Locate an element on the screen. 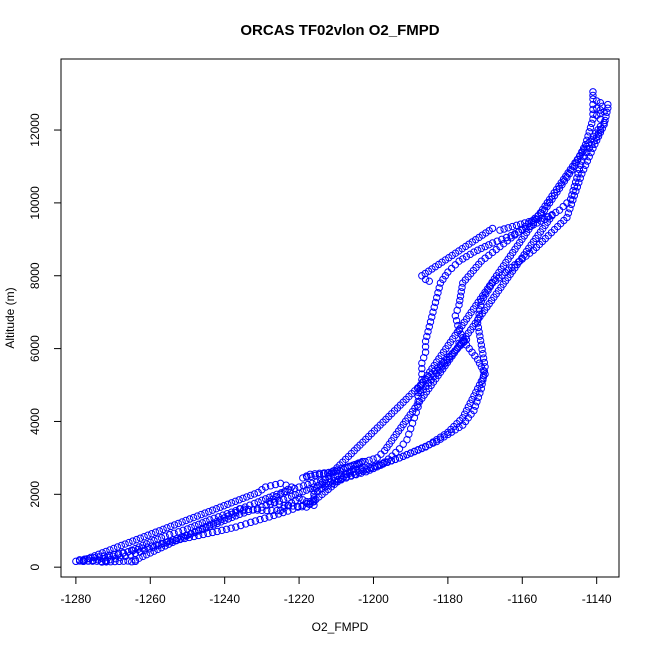 The height and width of the screenshot is (650, 650). y-tick-label: 10000 is located at coordinates (35, 203).